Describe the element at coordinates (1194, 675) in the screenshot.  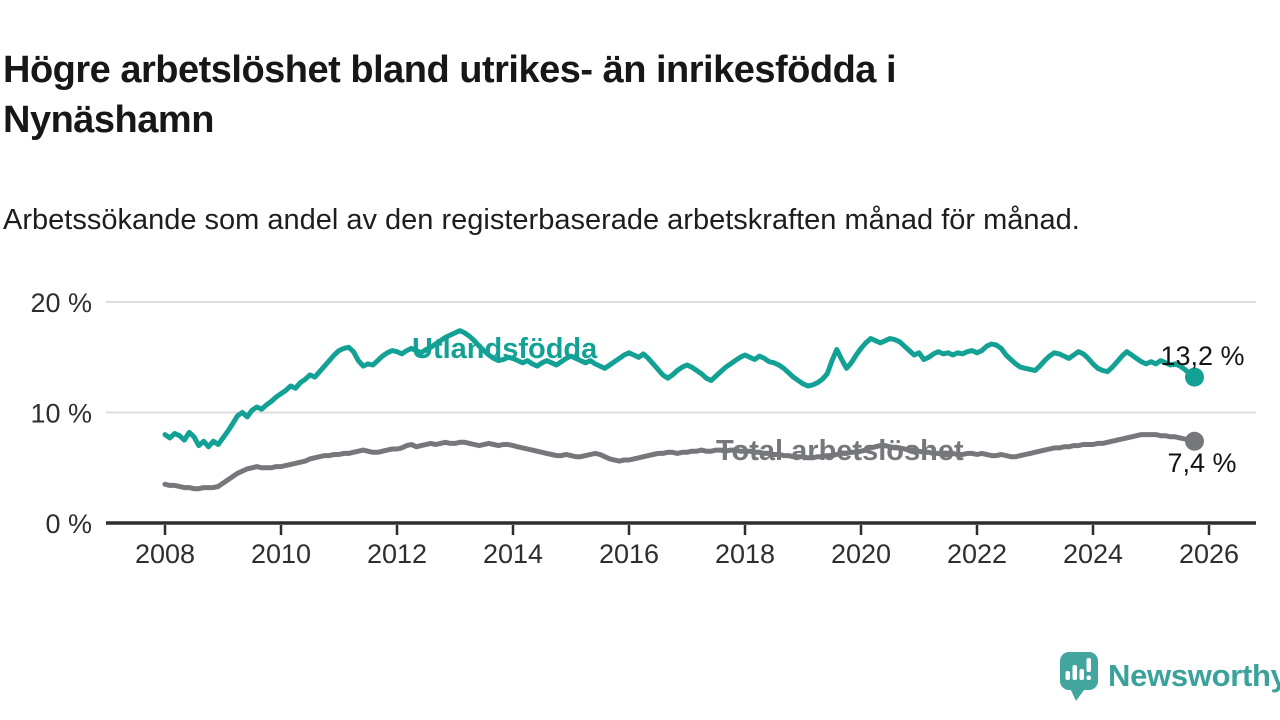
I see `newsworthy-logo-text: Newsworthy` at that location.